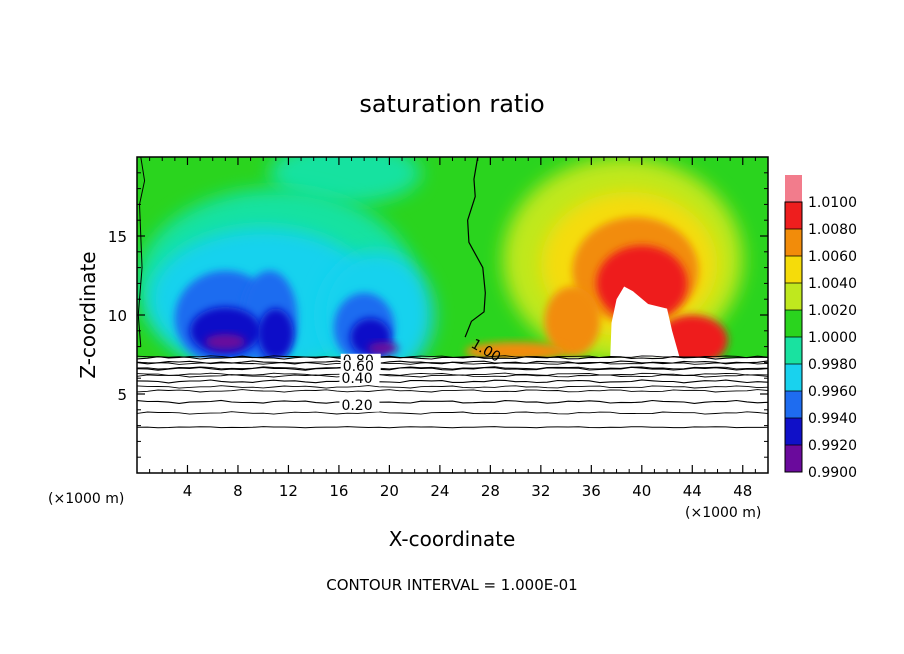 The image size is (904, 654). Describe the element at coordinates (117, 237) in the screenshot. I see `y-tick-label: 15` at that location.